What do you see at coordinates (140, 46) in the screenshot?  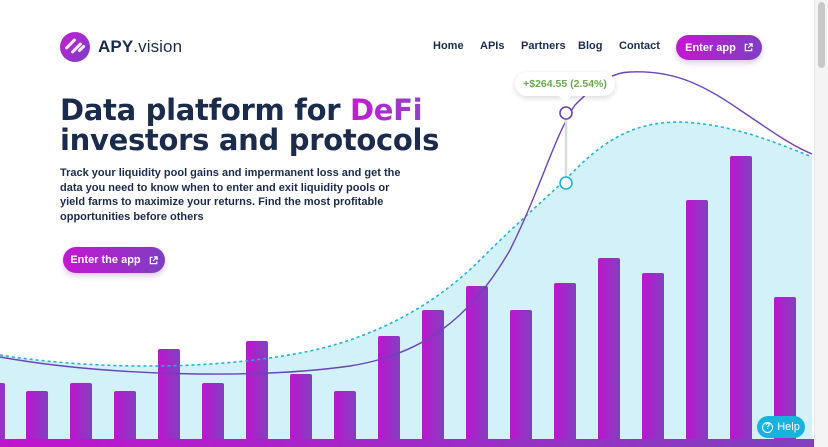 I see `brand-name: APY.vision` at bounding box center [140, 46].